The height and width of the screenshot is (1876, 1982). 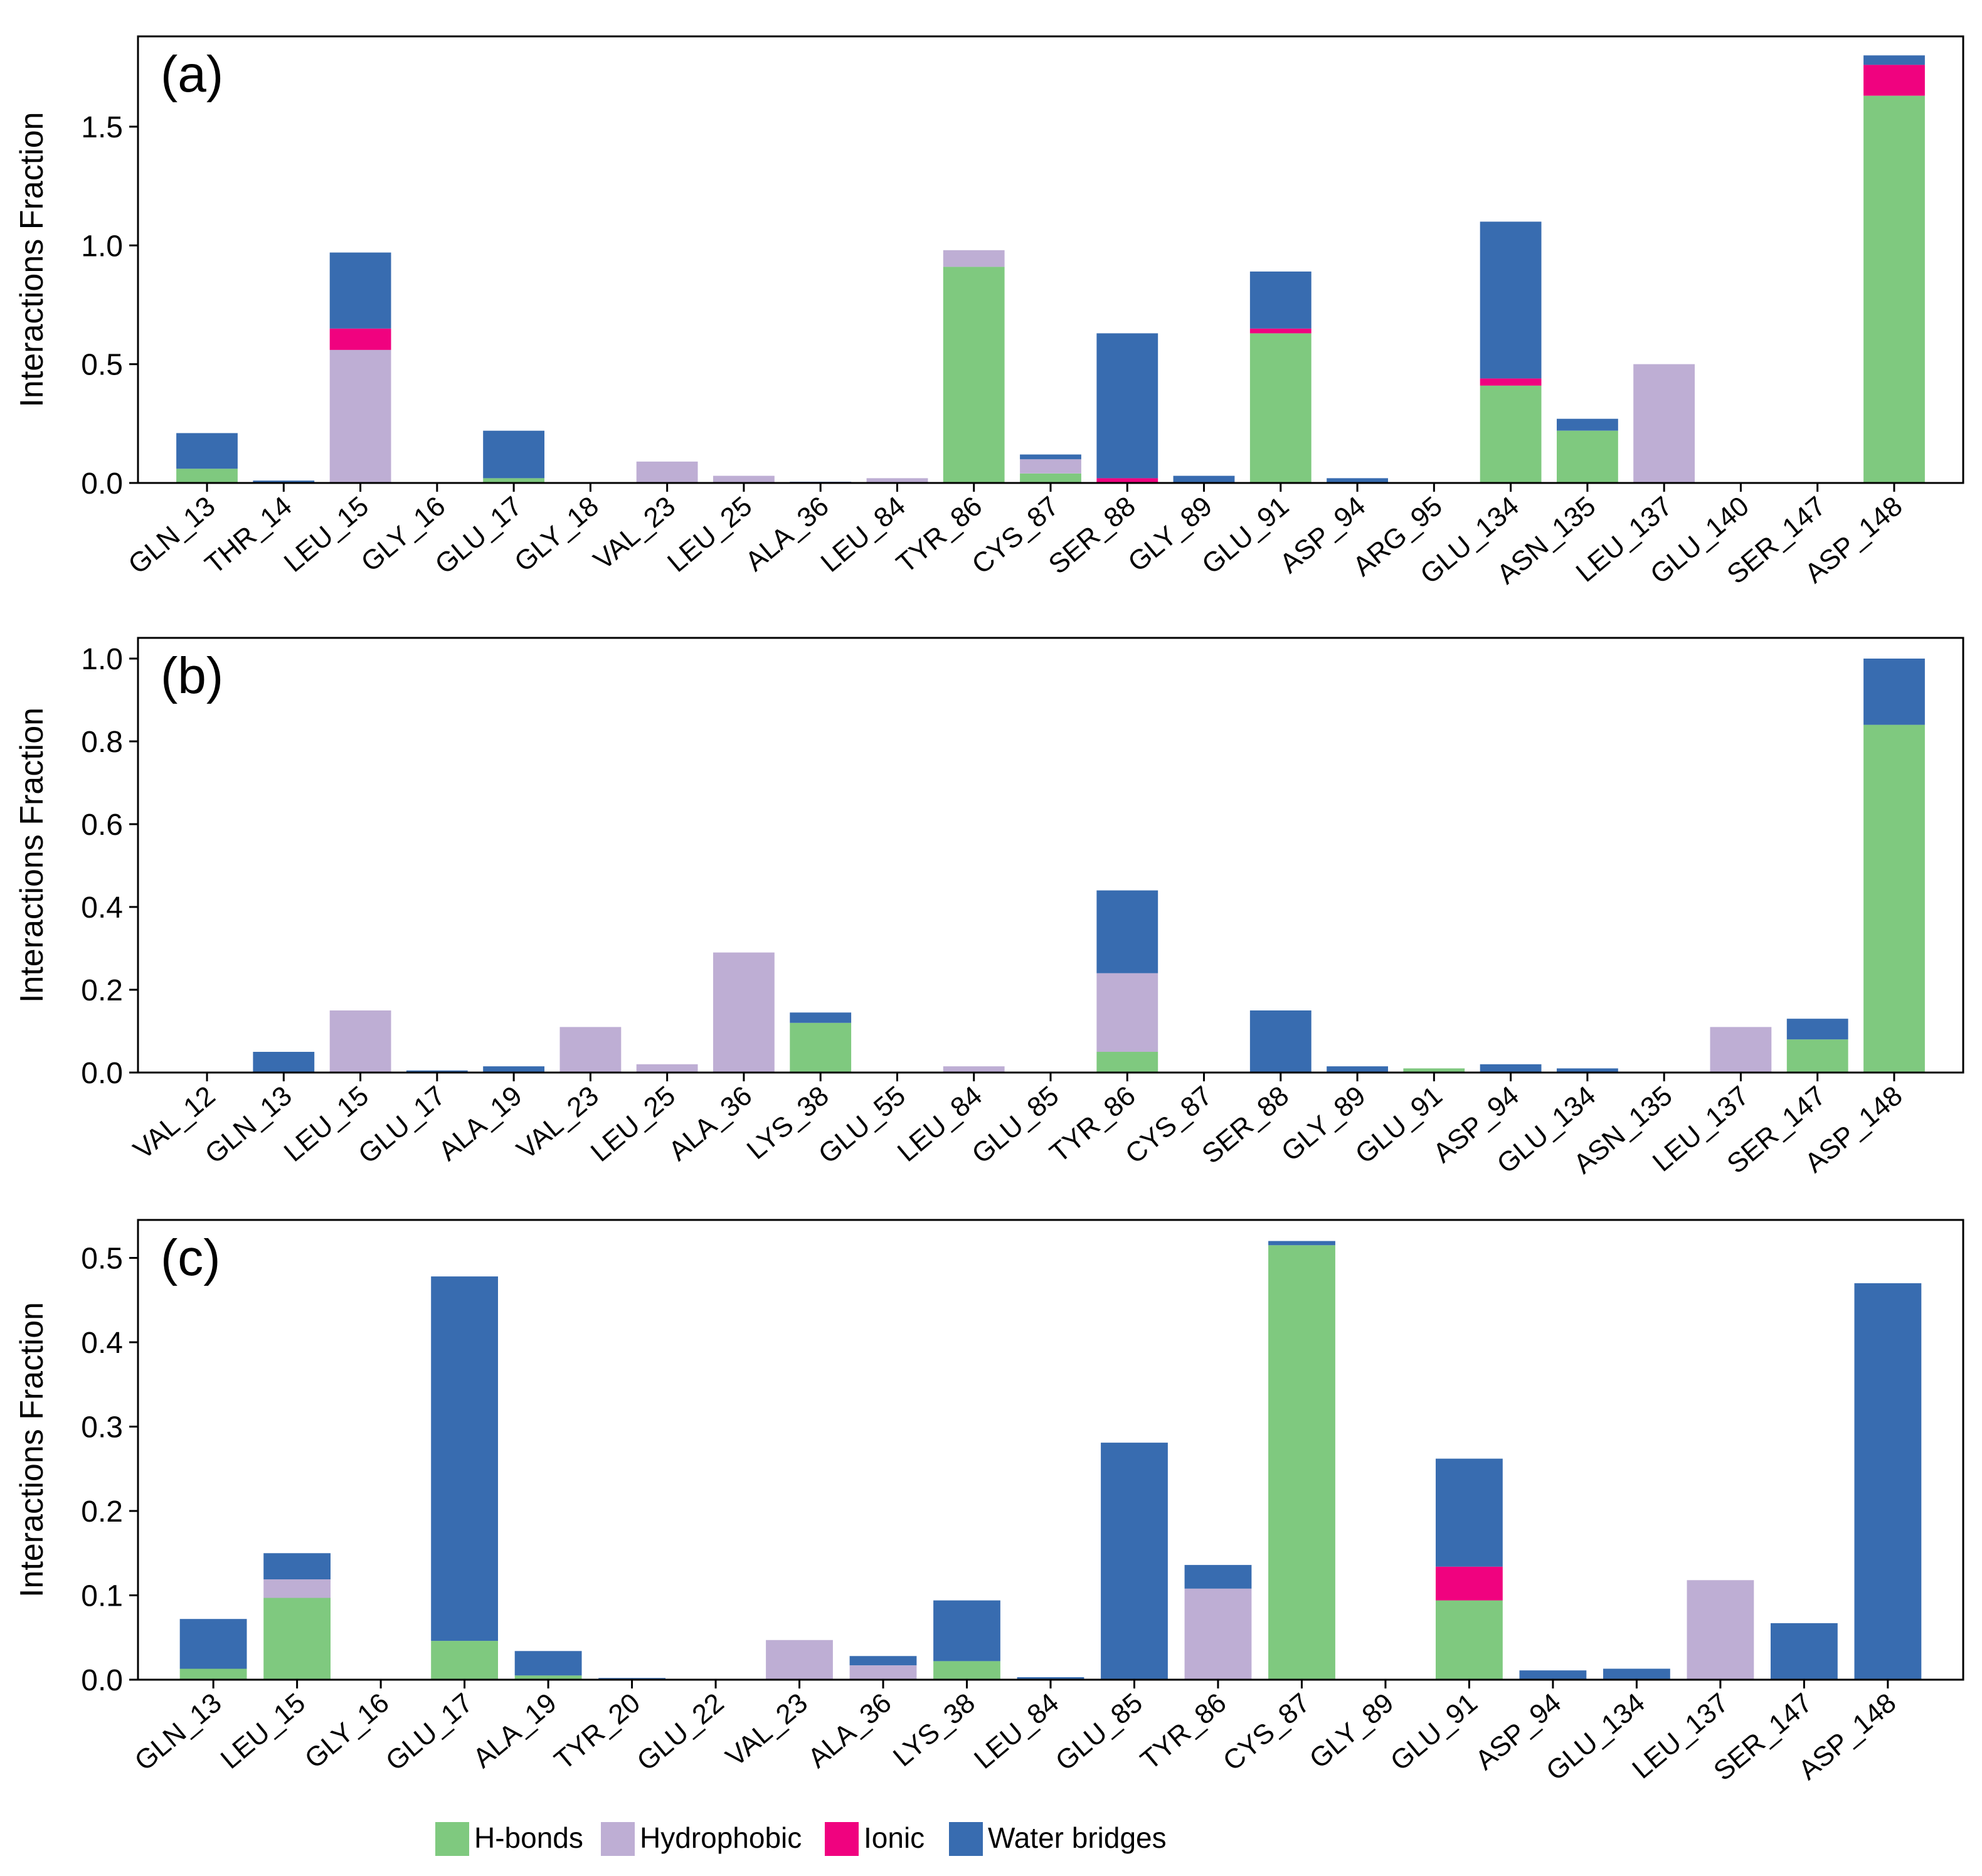 I want to click on x-tick-label: GLU_55, so click(x=862, y=1125).